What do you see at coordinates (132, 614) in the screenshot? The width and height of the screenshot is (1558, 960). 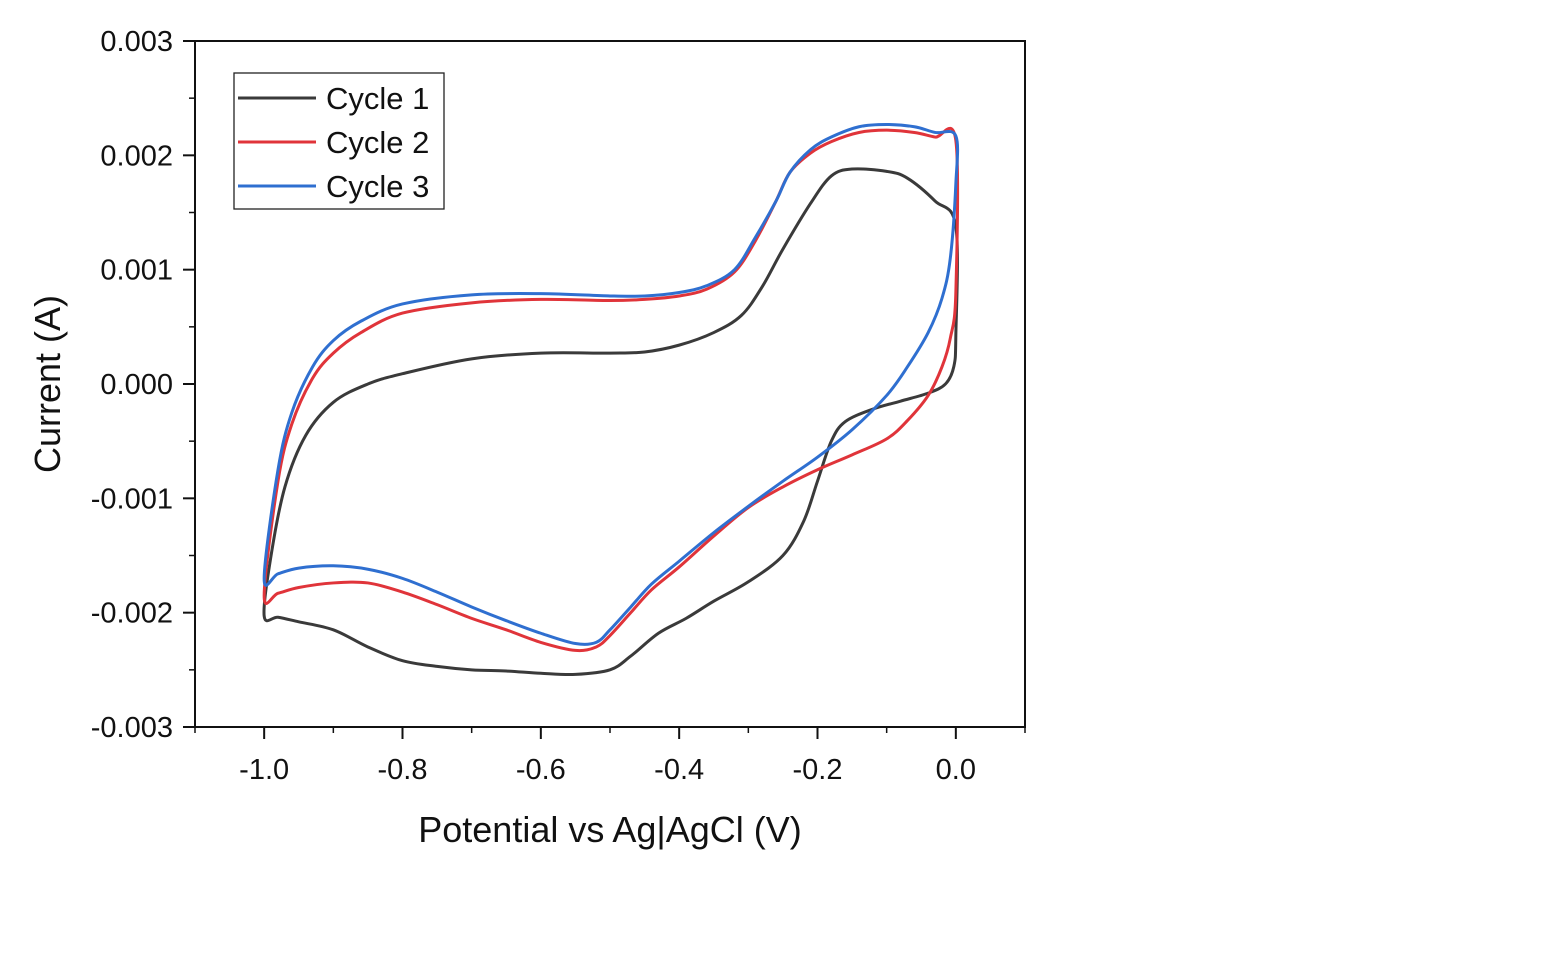 I see `y-tick-label: -0.002` at bounding box center [132, 614].